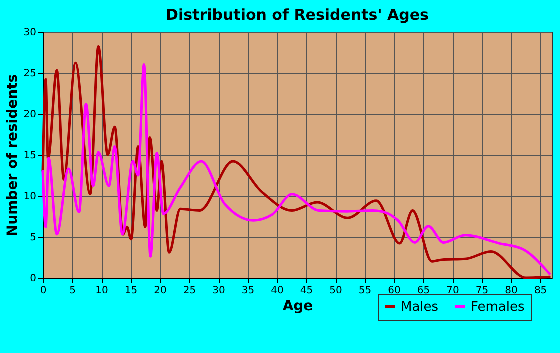 This screenshot has width=560, height=353. What do you see at coordinates (102, 291) in the screenshot?
I see `x-tick-label: 10` at bounding box center [102, 291].